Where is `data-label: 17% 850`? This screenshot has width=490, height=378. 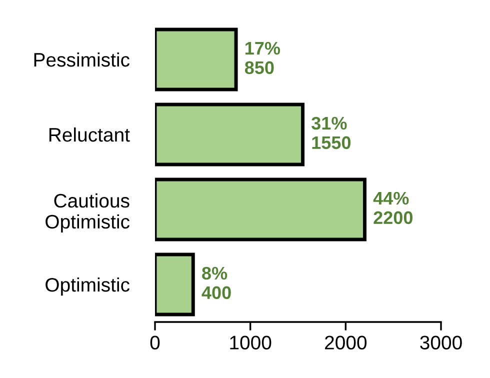 data-label: 17% 850 is located at coordinates (262, 58).